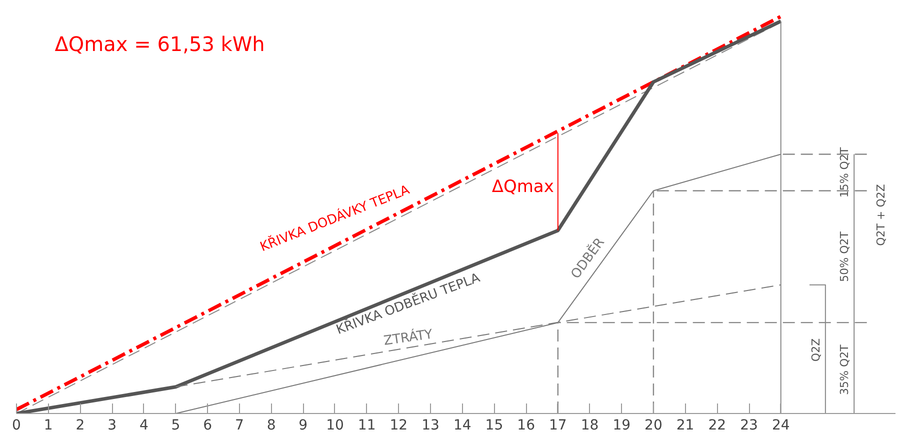 The image size is (899, 437). What do you see at coordinates (845, 369) in the screenshot?
I see `annotation: 35% Q2T` at bounding box center [845, 369].